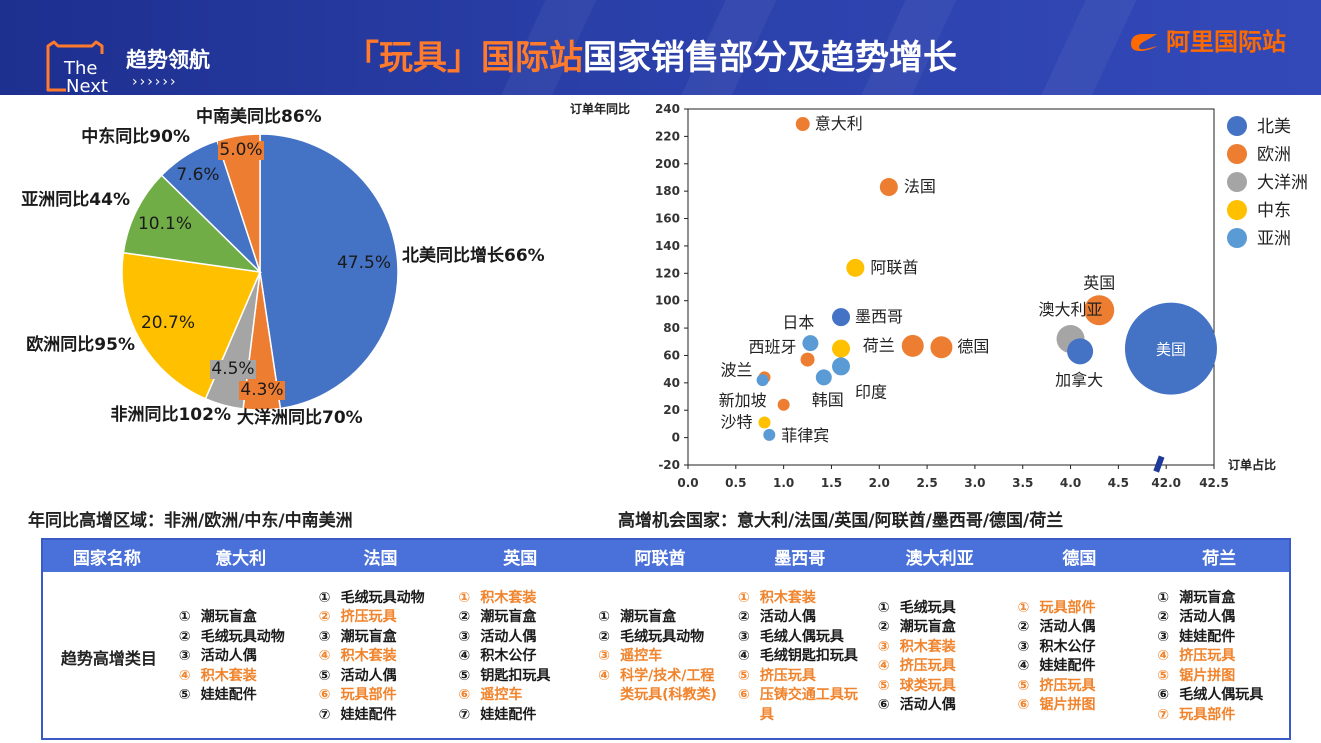 Image resolution: width=1321 pixels, height=743 pixels. What do you see at coordinates (75, 66) in the screenshot?
I see `the-next-logo-icon` at bounding box center [75, 66].